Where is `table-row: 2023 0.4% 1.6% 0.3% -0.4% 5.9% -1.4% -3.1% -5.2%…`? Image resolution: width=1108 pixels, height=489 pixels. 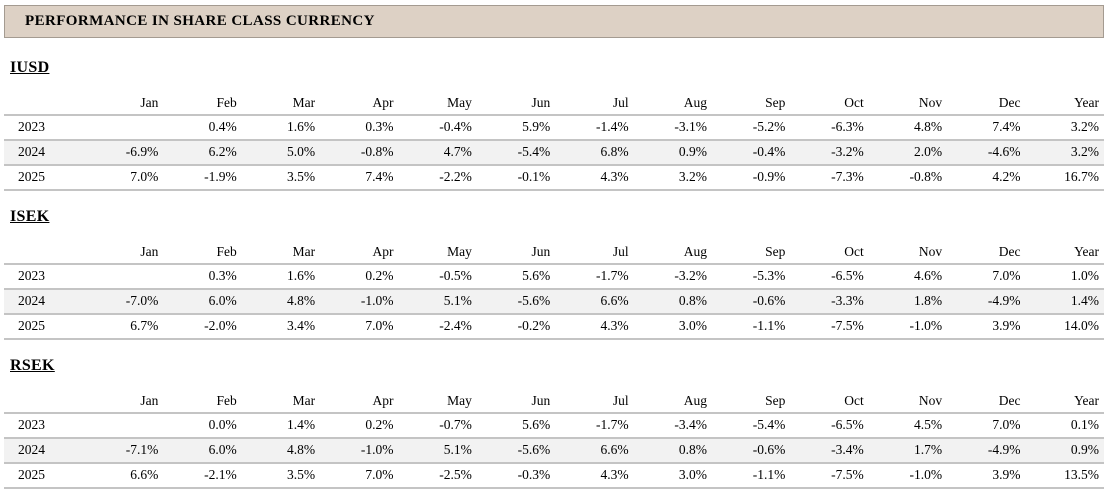 table-row: 2023 0.4% 1.6% 0.3% -0.4% 5.9% -1.4% -3.1% -5.2%… is located at coordinates (554, 128).